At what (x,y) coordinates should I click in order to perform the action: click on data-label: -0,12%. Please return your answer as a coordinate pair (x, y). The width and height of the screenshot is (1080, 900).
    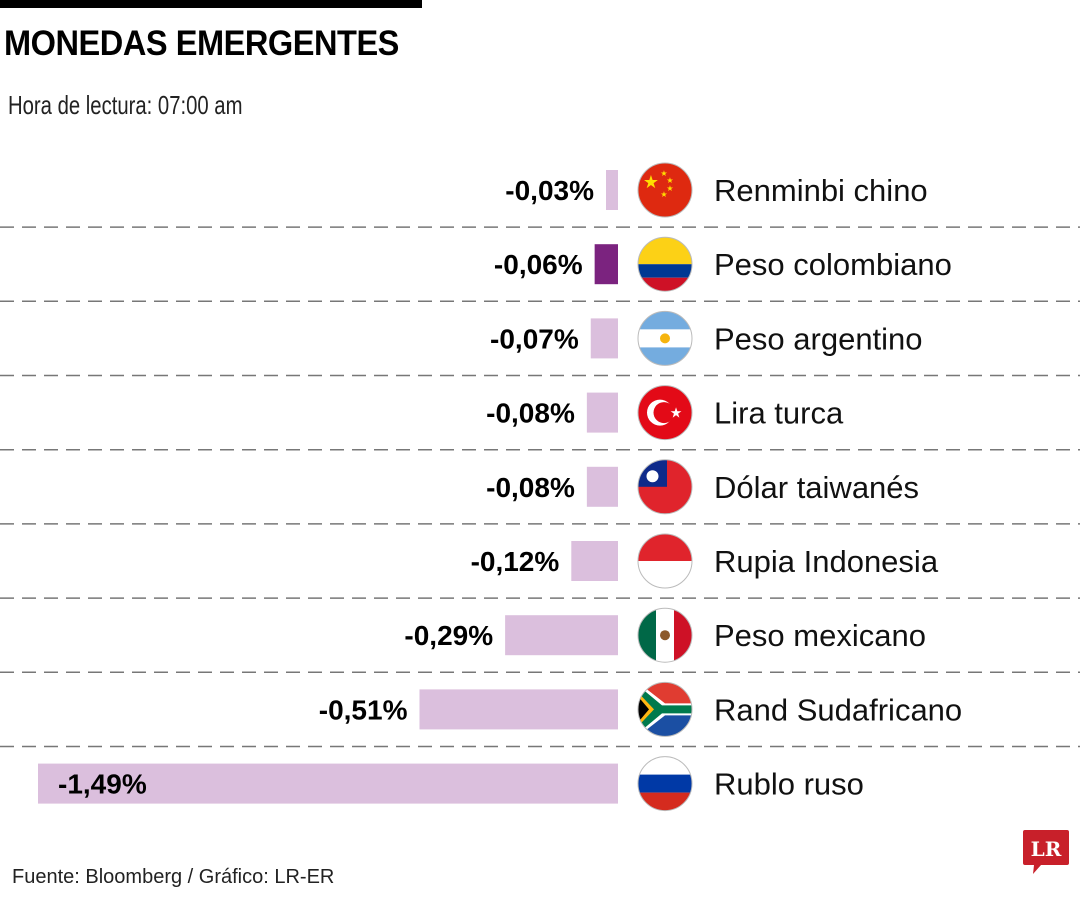
    Looking at the image, I should click on (515, 561).